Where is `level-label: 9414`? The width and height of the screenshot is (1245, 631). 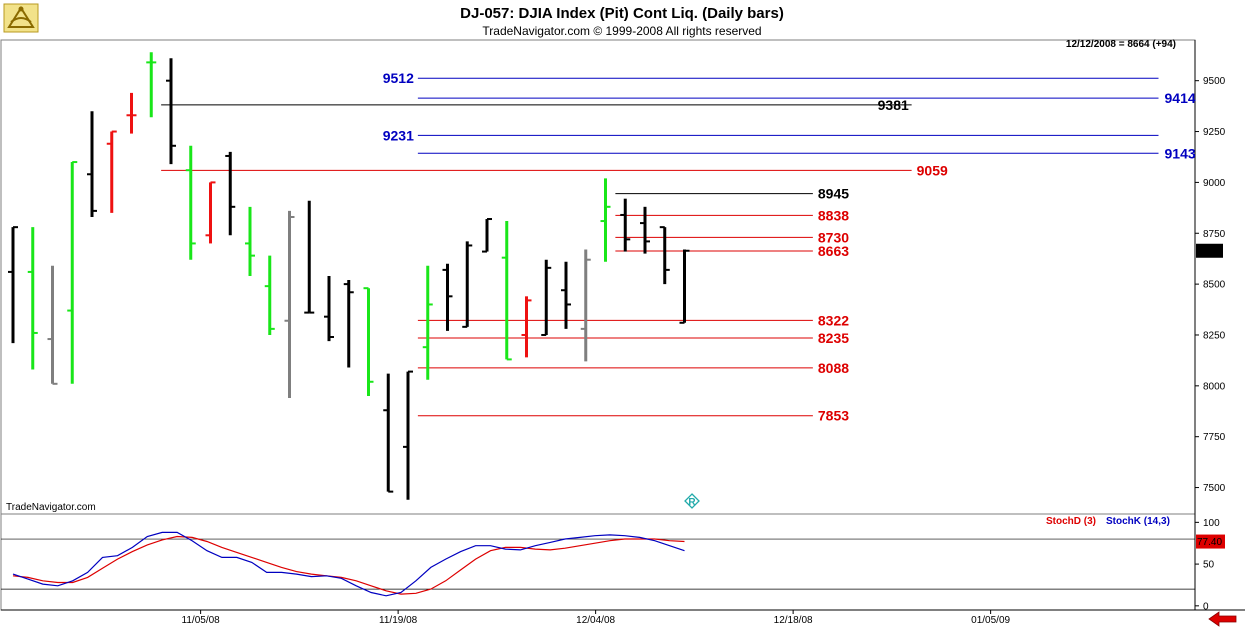
level-label: 9414 is located at coordinates (1180, 98).